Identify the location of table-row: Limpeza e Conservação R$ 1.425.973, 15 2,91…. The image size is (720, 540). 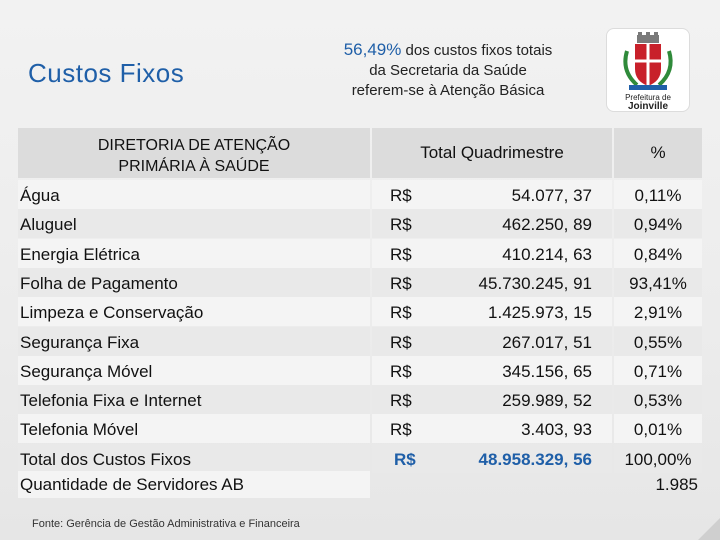
(360, 312).